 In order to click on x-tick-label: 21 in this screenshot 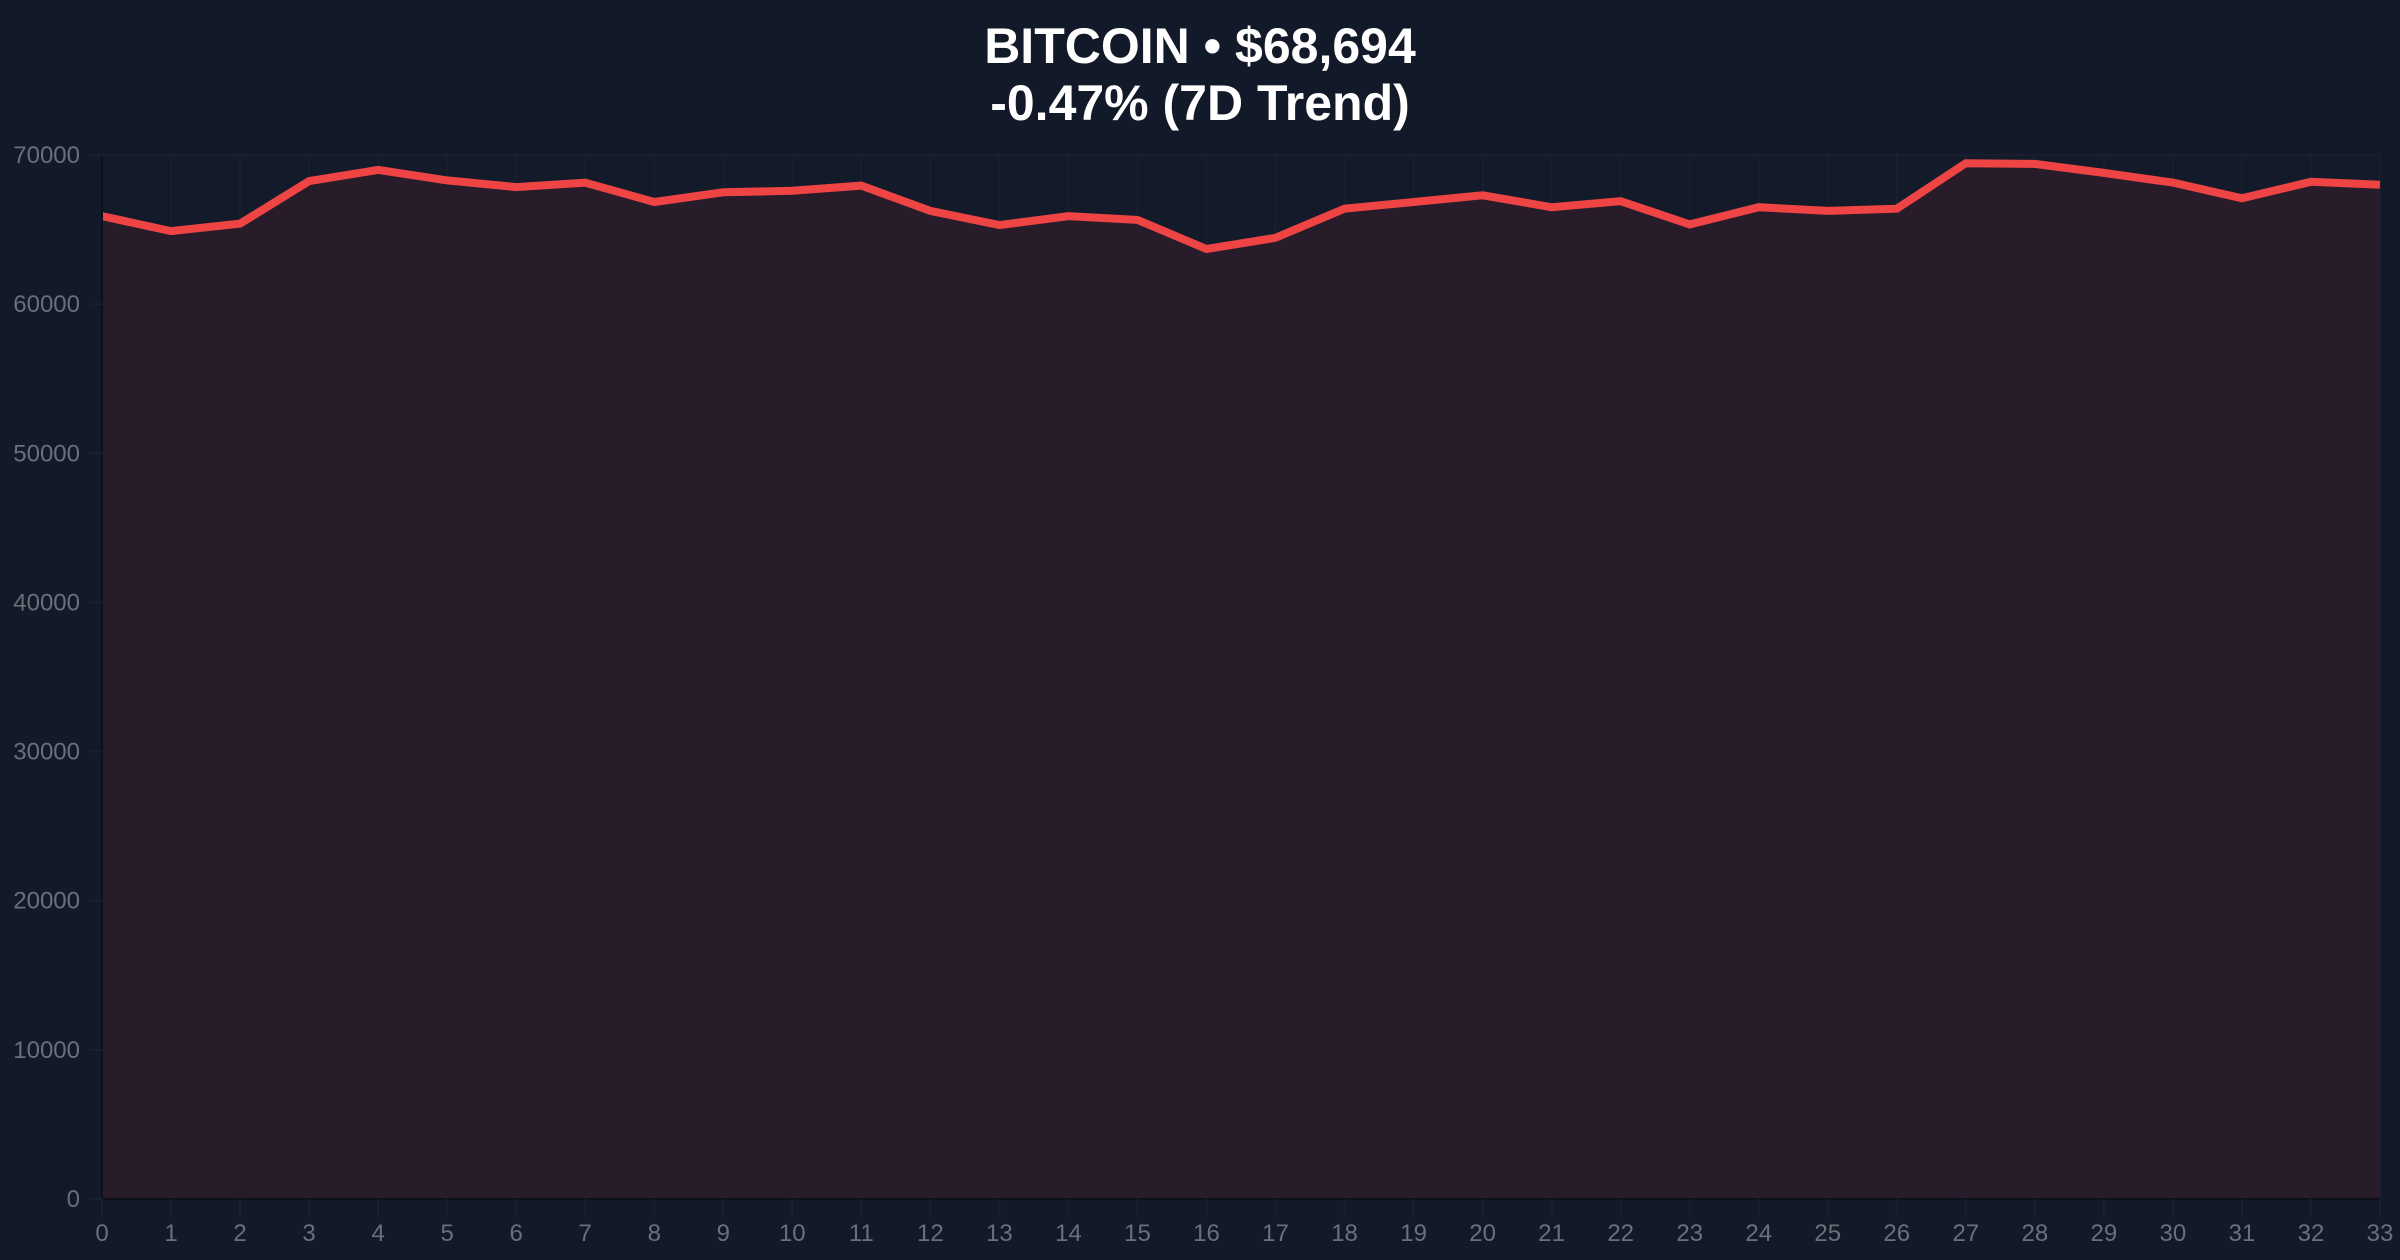, I will do `click(1551, 1233)`.